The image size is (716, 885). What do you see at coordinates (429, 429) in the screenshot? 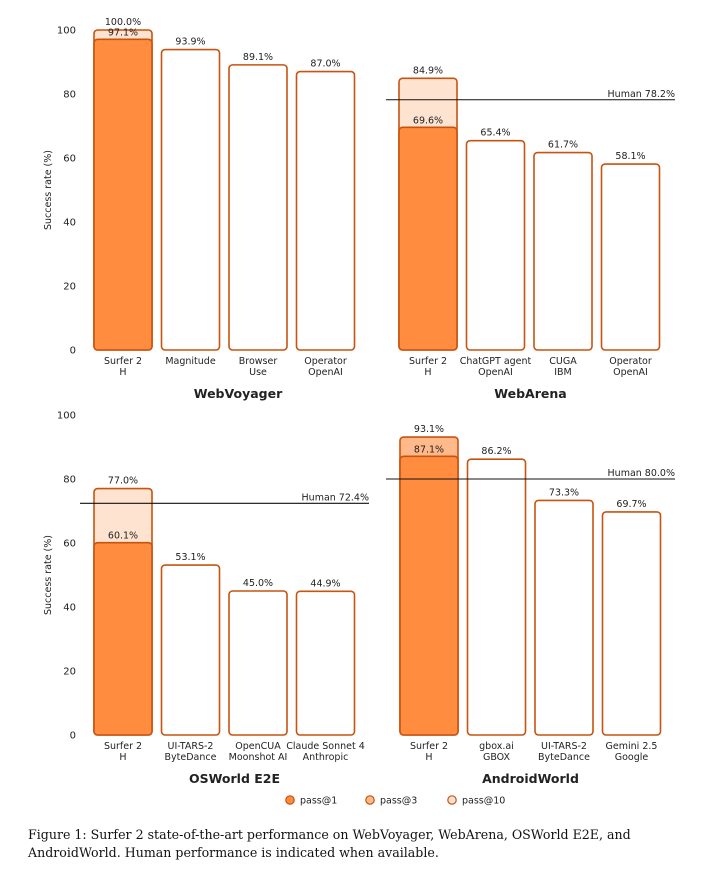
I see `data-label-top: 93.1%` at bounding box center [429, 429].